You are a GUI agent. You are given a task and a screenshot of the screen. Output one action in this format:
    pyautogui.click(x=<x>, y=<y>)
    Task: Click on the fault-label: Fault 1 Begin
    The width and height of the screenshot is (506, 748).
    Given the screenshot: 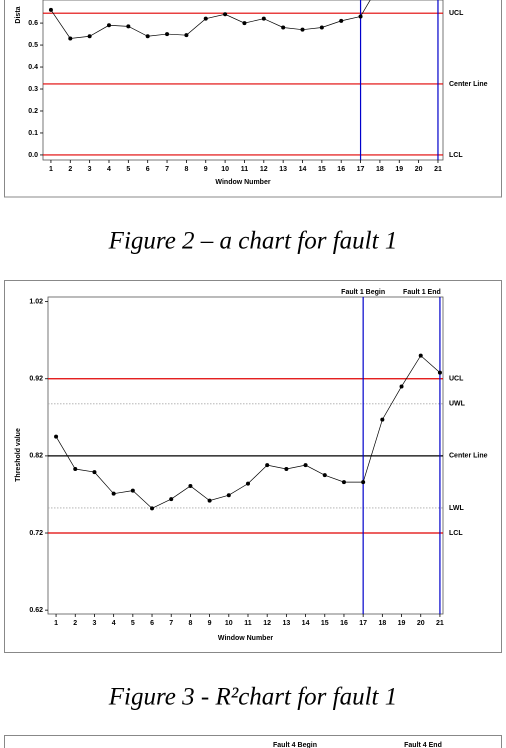 What is the action you would take?
    pyautogui.click(x=363, y=292)
    